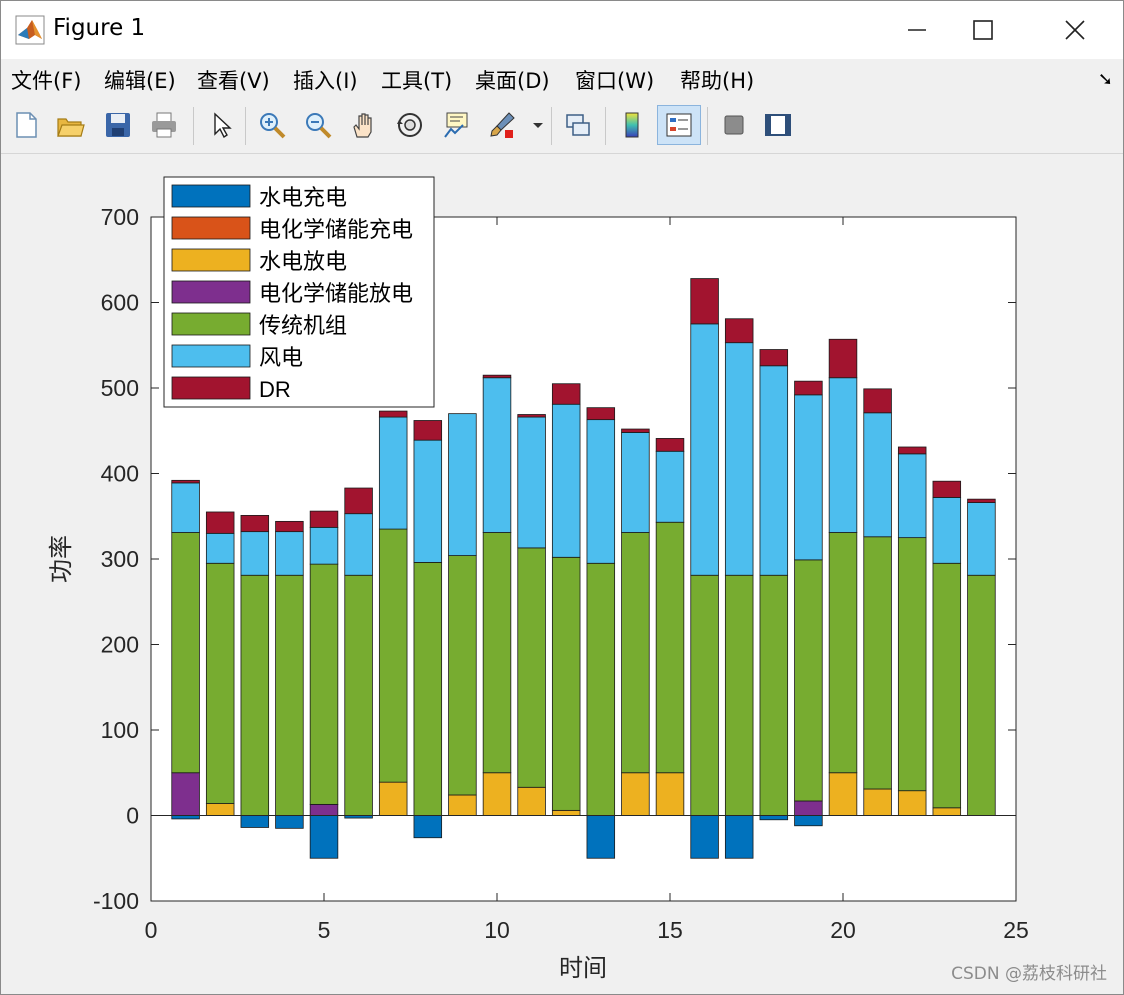 This screenshot has width=1124, height=995. I want to click on menu-help: 帮助(H), so click(717, 81).